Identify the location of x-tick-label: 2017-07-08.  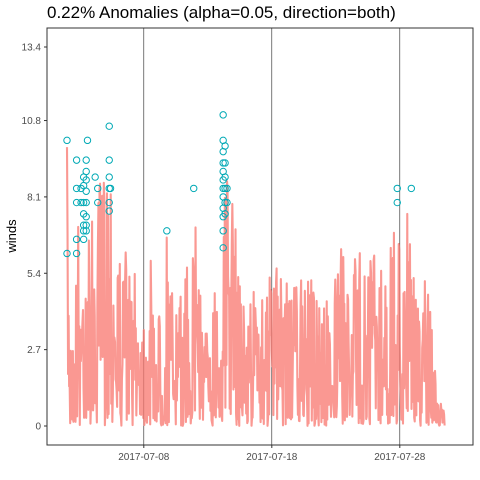
(144, 457).